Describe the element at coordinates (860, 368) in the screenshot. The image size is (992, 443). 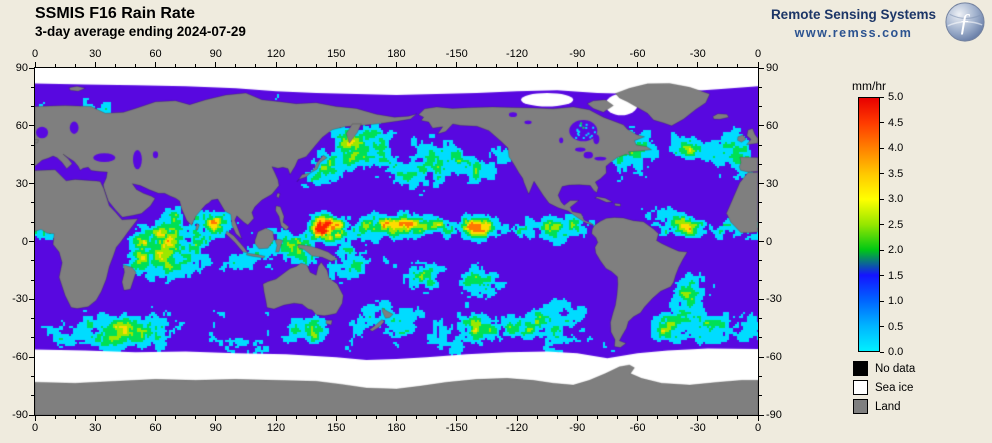
I see `no-data-swatch-icon` at that location.